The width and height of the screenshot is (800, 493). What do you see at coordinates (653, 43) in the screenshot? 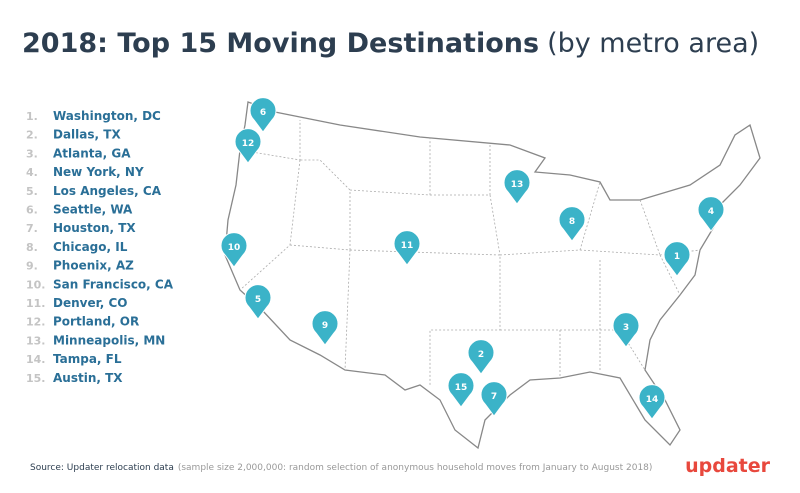
I see `title-sub: (by metro area)` at bounding box center [653, 43].